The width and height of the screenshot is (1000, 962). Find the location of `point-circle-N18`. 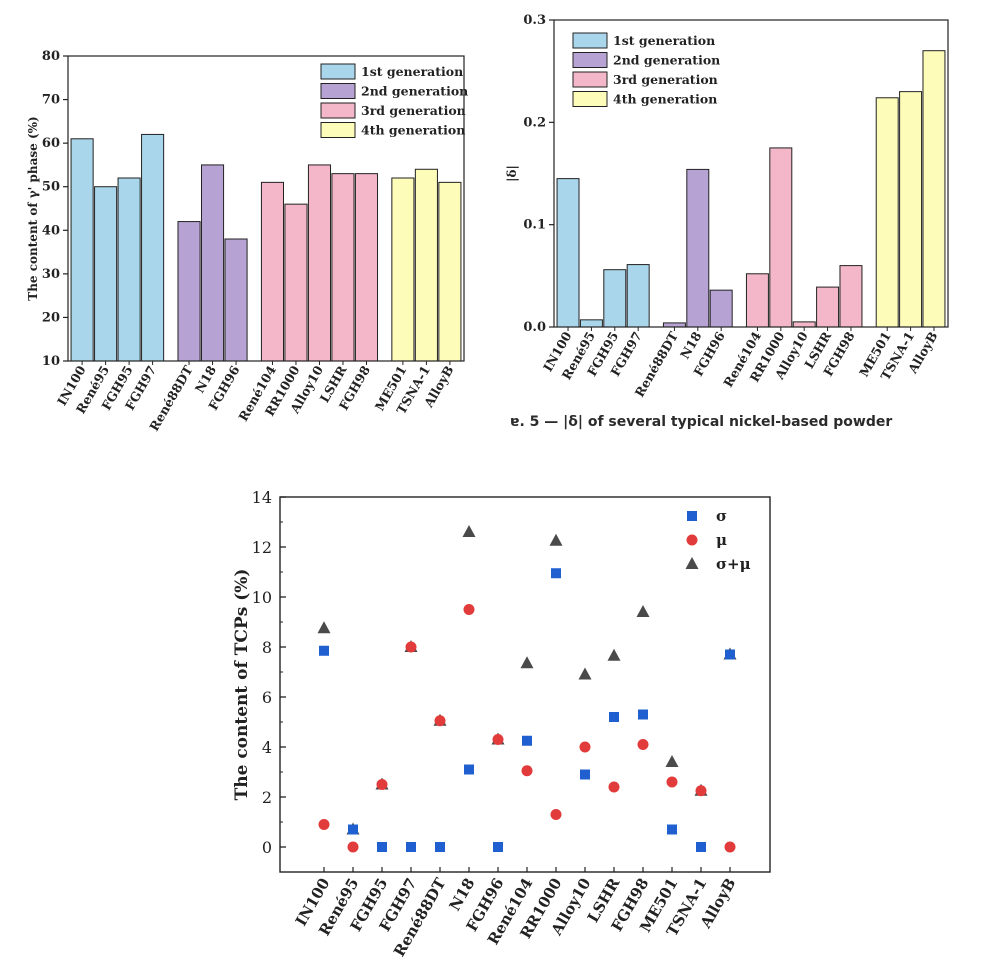

point-circle-N18 is located at coordinates (469, 609).